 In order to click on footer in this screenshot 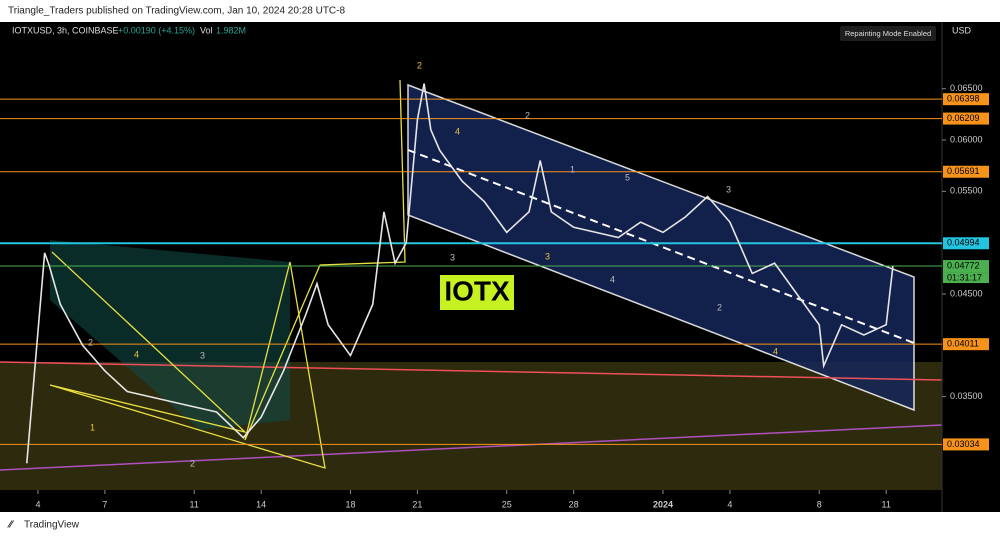, I will do `click(500, 525)`.